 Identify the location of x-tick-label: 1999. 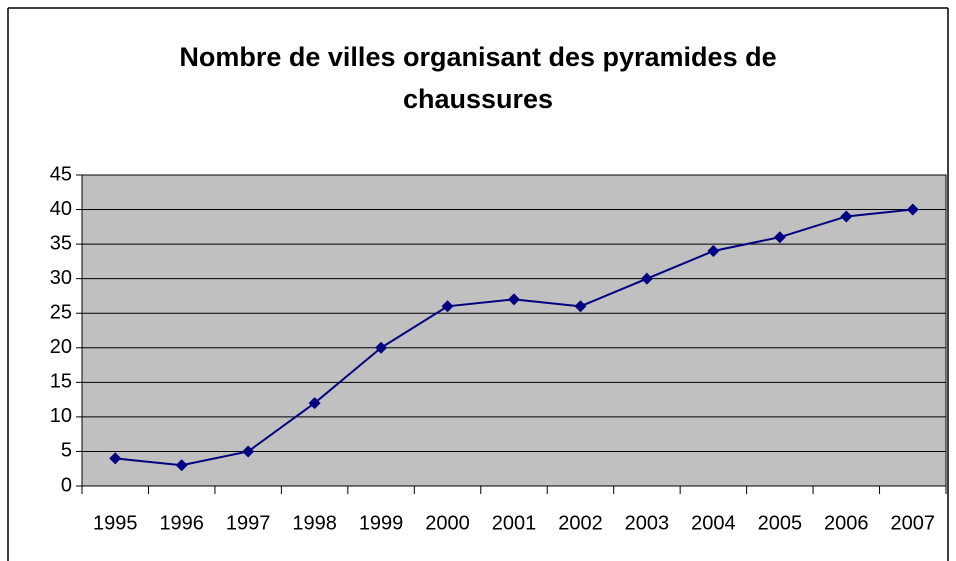
(381, 523).